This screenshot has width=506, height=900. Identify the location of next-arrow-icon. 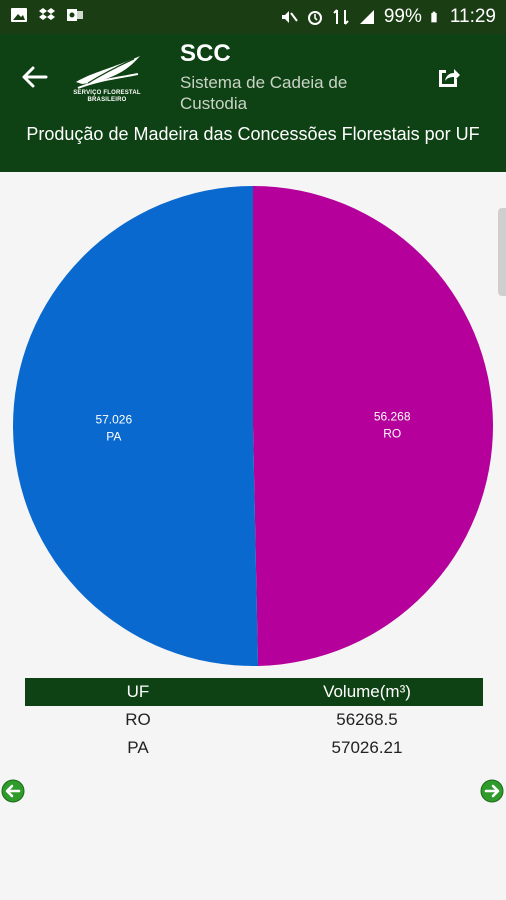
(492, 791).